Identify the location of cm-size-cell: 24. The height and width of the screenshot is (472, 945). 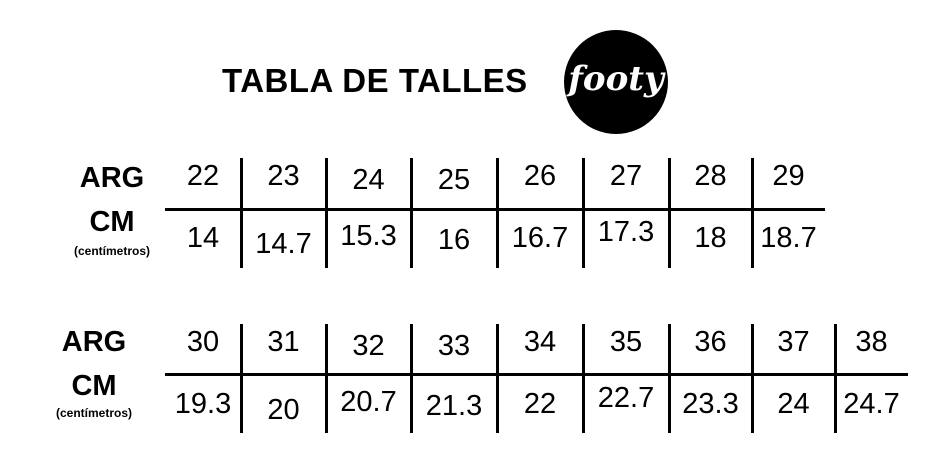
(793, 404).